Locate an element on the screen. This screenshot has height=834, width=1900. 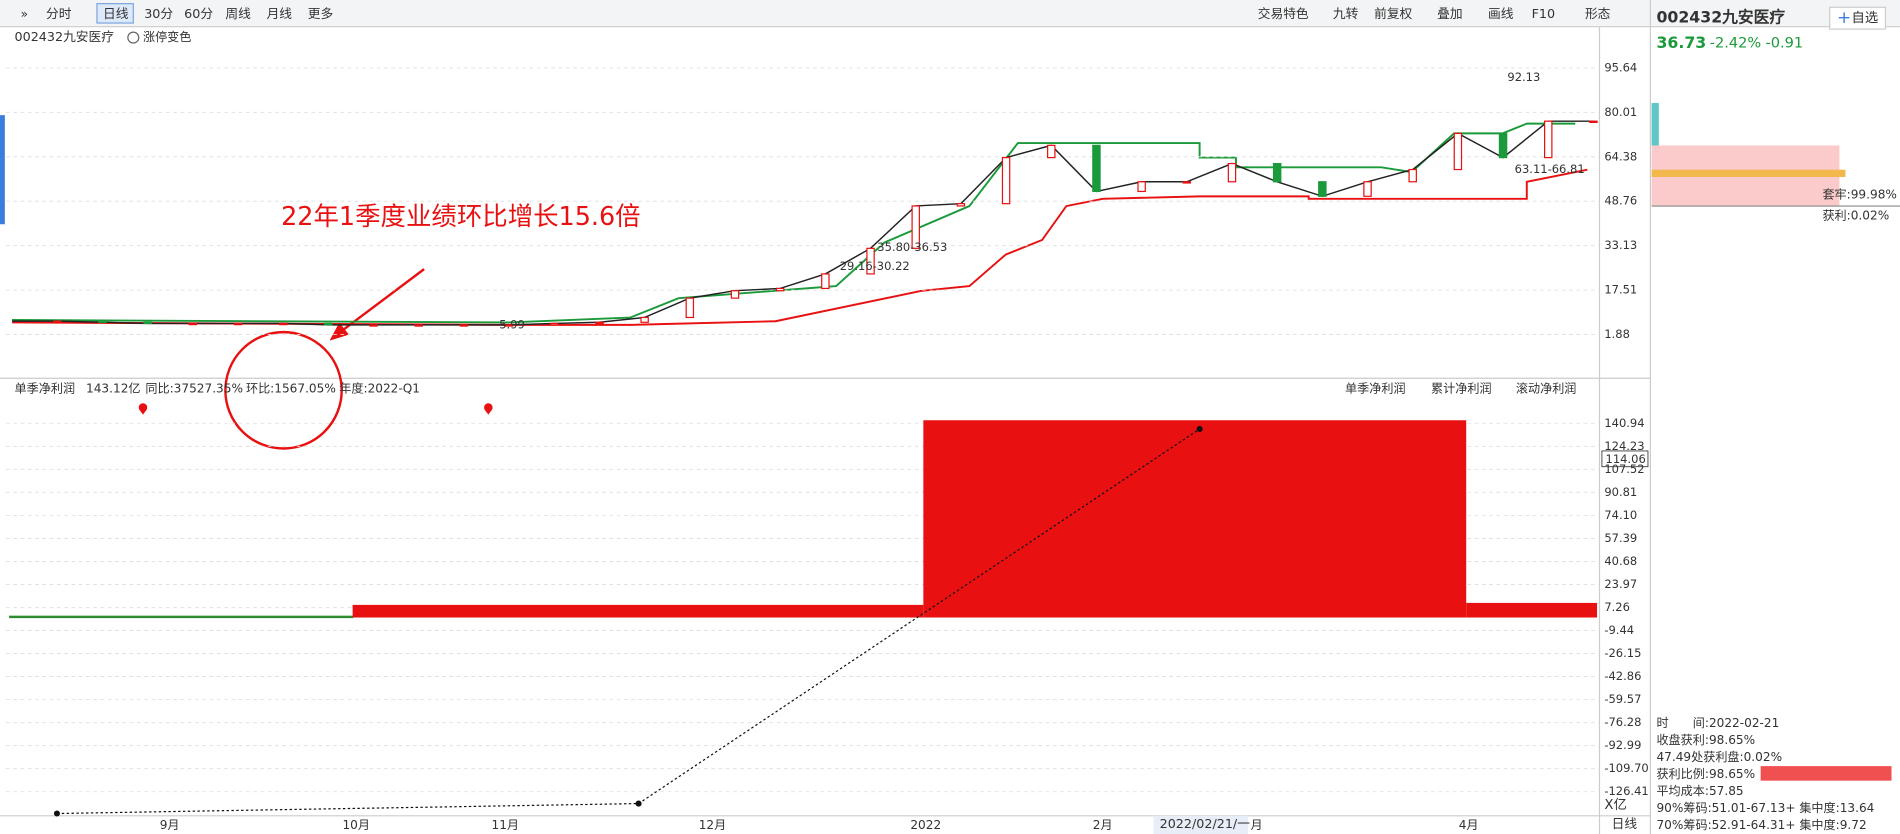
toolbar-button: 九转 is located at coordinates (1346, 13).